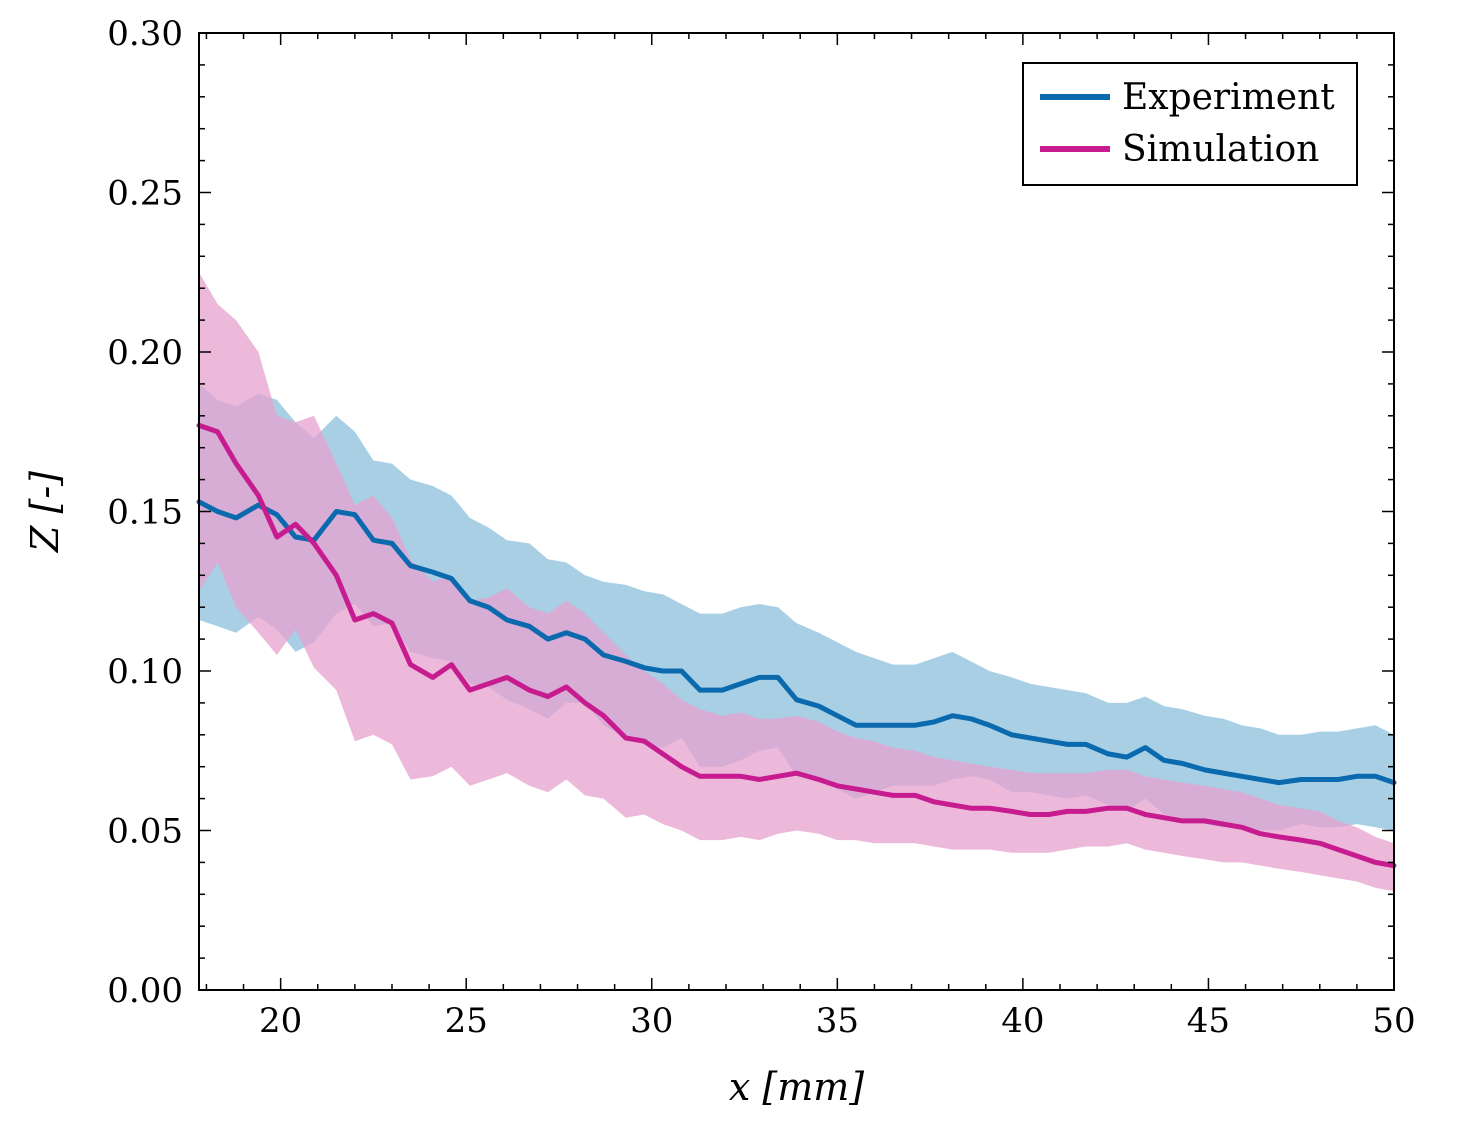 The height and width of the screenshot is (1124, 1458). What do you see at coordinates (145, 832) in the screenshot?
I see `y-tick-label: 0.05` at bounding box center [145, 832].